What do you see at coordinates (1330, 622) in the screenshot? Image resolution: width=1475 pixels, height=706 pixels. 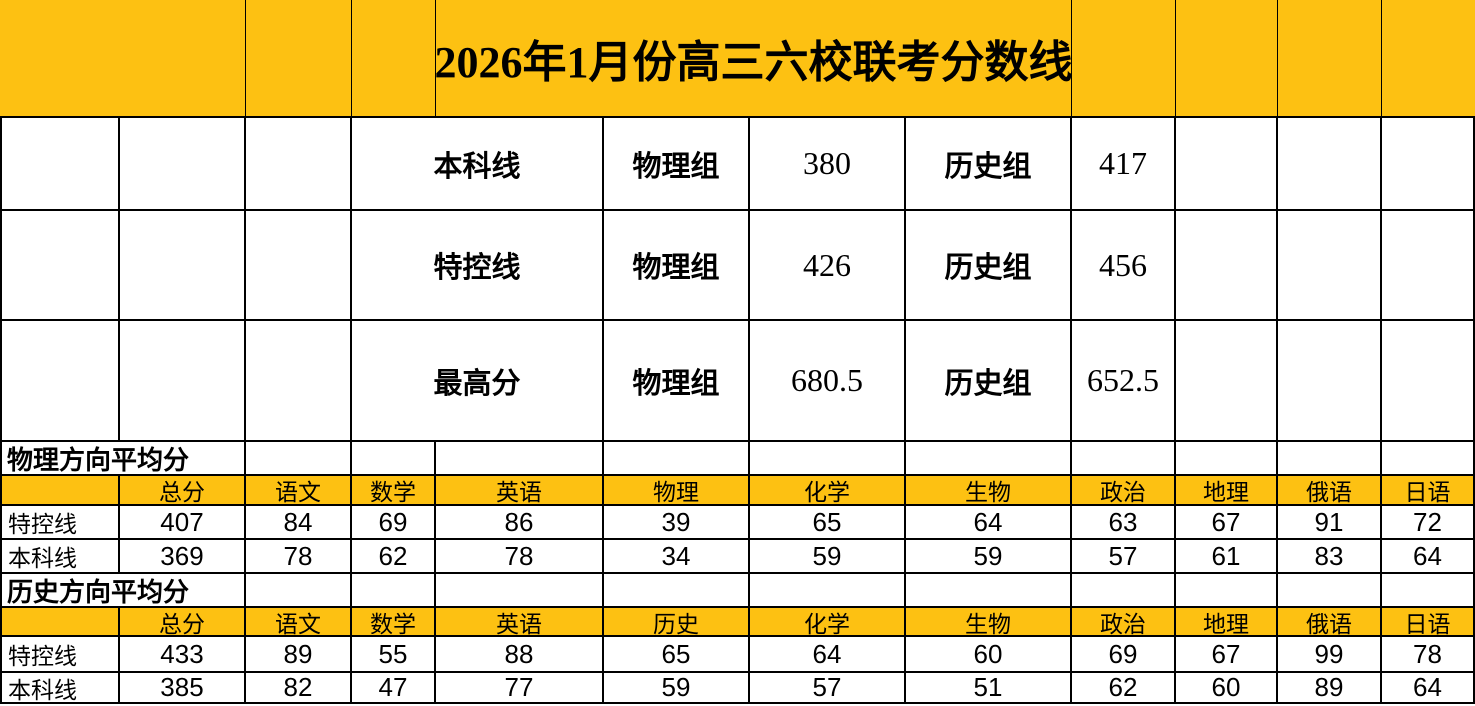 I see `column-header-cell: 俄语` at bounding box center [1330, 622].